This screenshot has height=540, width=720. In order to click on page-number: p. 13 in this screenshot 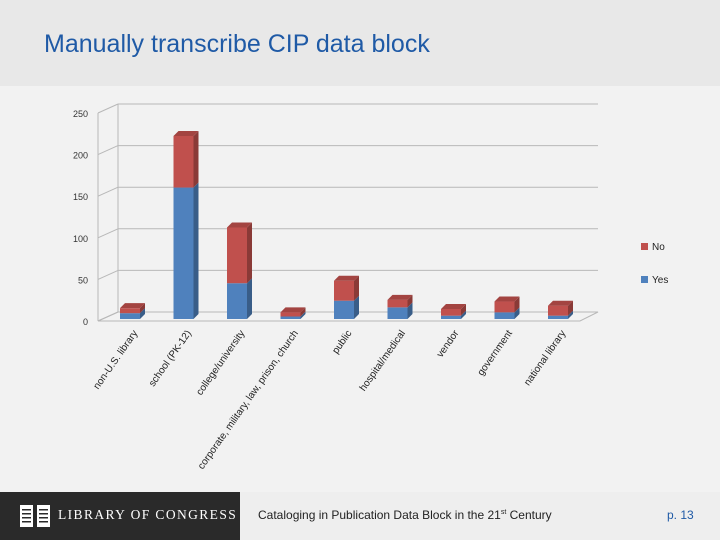, I will do `click(680, 515)`.